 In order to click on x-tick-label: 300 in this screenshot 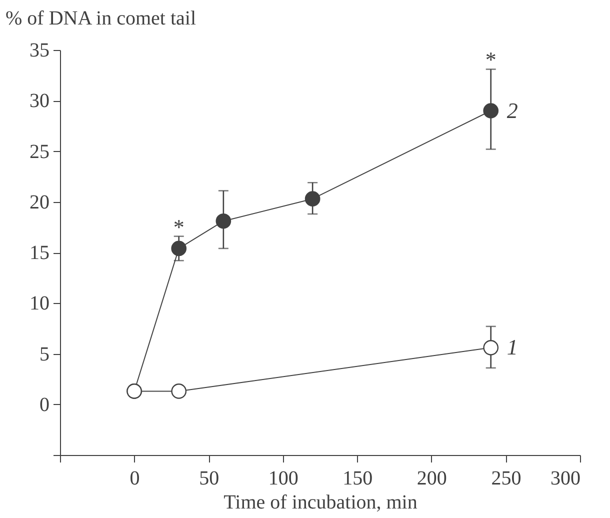, I will do `click(565, 479)`.